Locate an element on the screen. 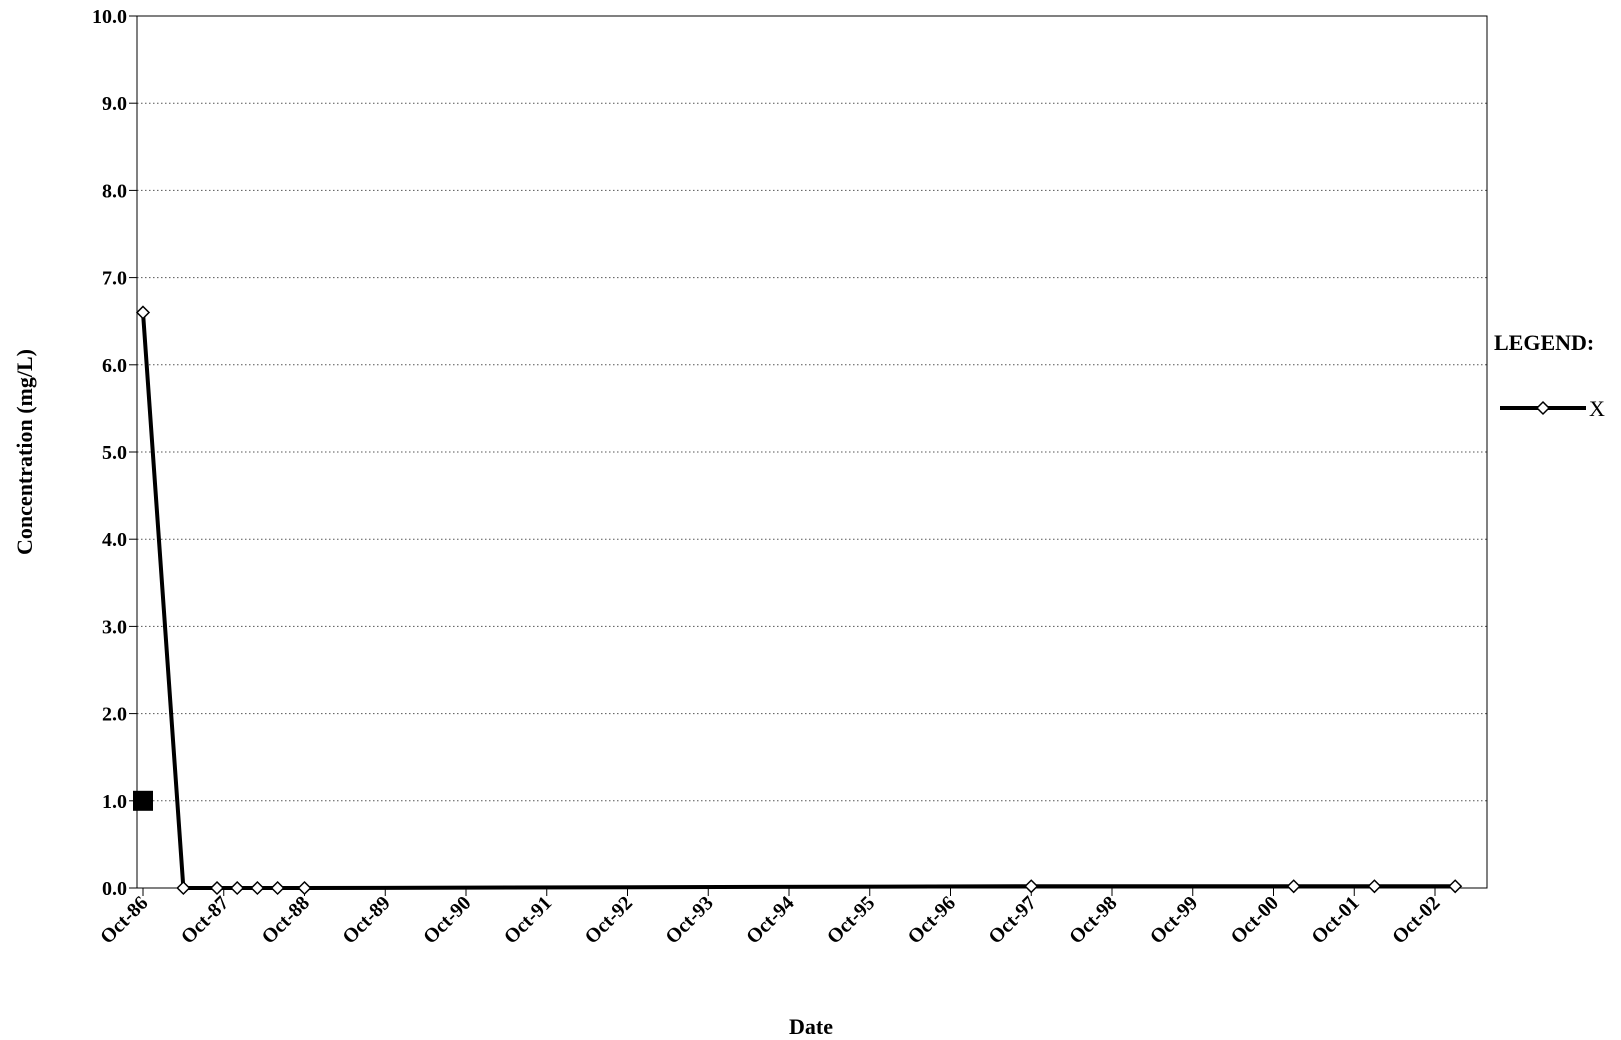  legend-title: LEGEND: is located at coordinates (1544, 342).